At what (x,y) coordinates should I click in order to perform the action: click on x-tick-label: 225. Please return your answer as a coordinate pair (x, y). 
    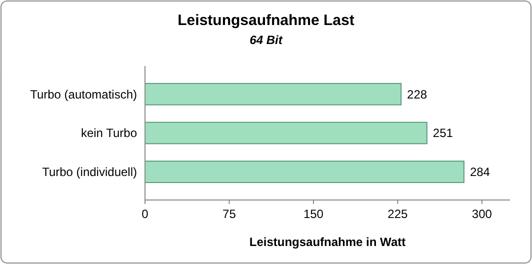
    Looking at the image, I should click on (398, 214).